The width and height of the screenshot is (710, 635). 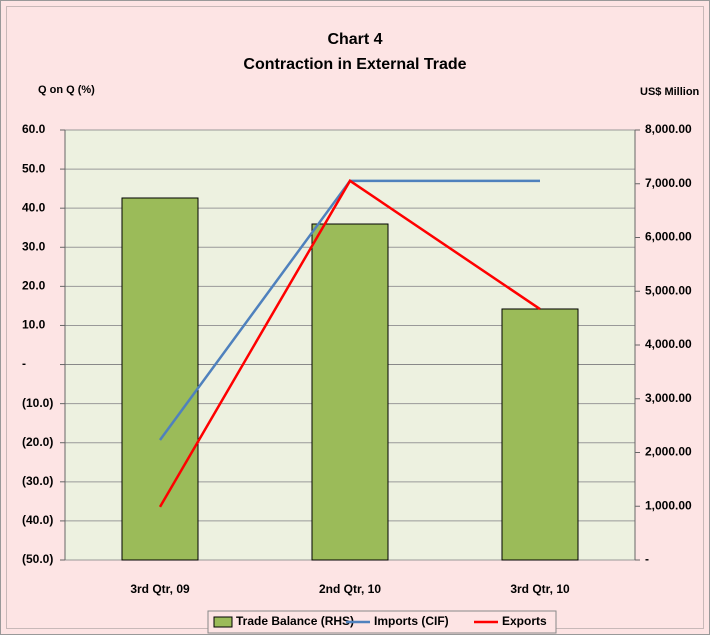 What do you see at coordinates (354, 64) in the screenshot?
I see `chart-subtitle: Contraction in External Trade` at bounding box center [354, 64].